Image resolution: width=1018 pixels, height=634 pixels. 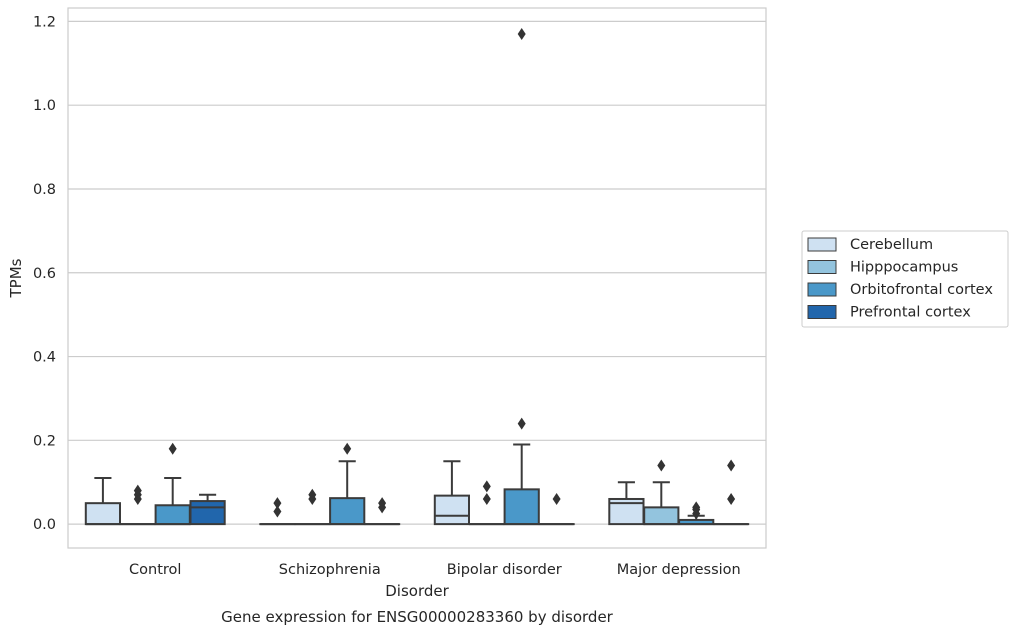 What do you see at coordinates (44, 441) in the screenshot?
I see `y-tick-label: 0.2` at bounding box center [44, 441].